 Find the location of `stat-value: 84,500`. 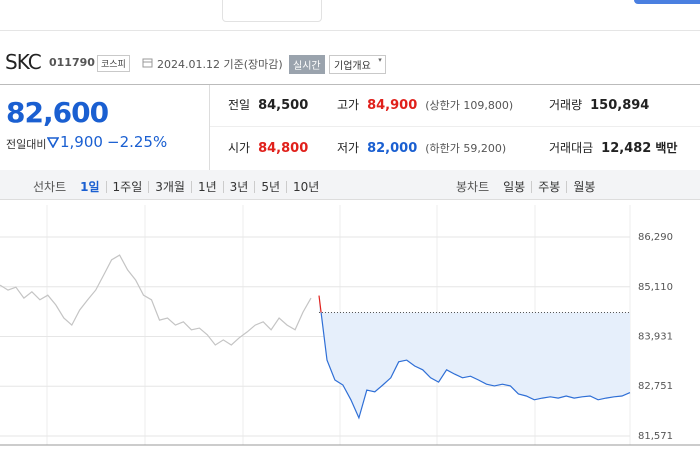

stat-value: 84,500 is located at coordinates (283, 105).